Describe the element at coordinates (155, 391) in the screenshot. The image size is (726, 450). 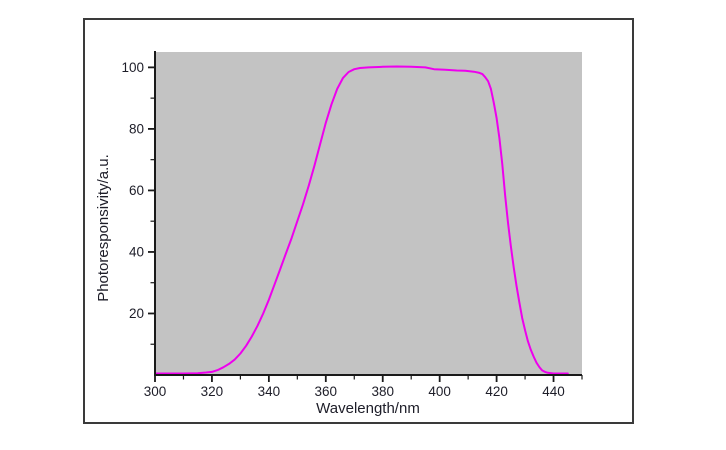
I see `x-tick-label: 300` at that location.